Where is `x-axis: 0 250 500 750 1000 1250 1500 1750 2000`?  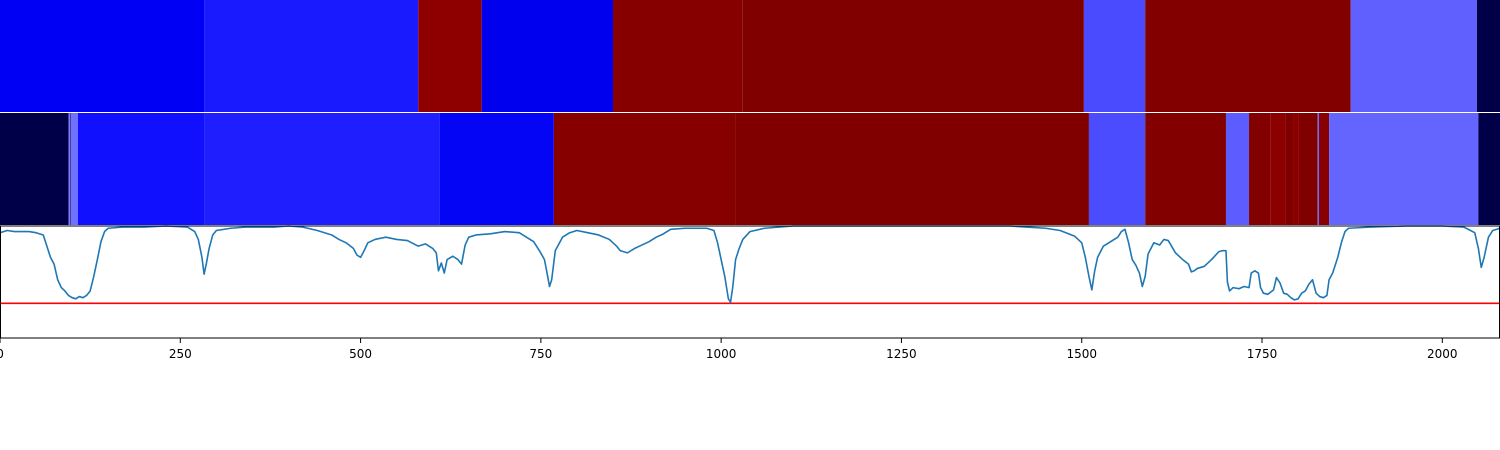
x-axis: 0 250 500 750 1000 1250 1500 1750 2000 is located at coordinates (729, 349).